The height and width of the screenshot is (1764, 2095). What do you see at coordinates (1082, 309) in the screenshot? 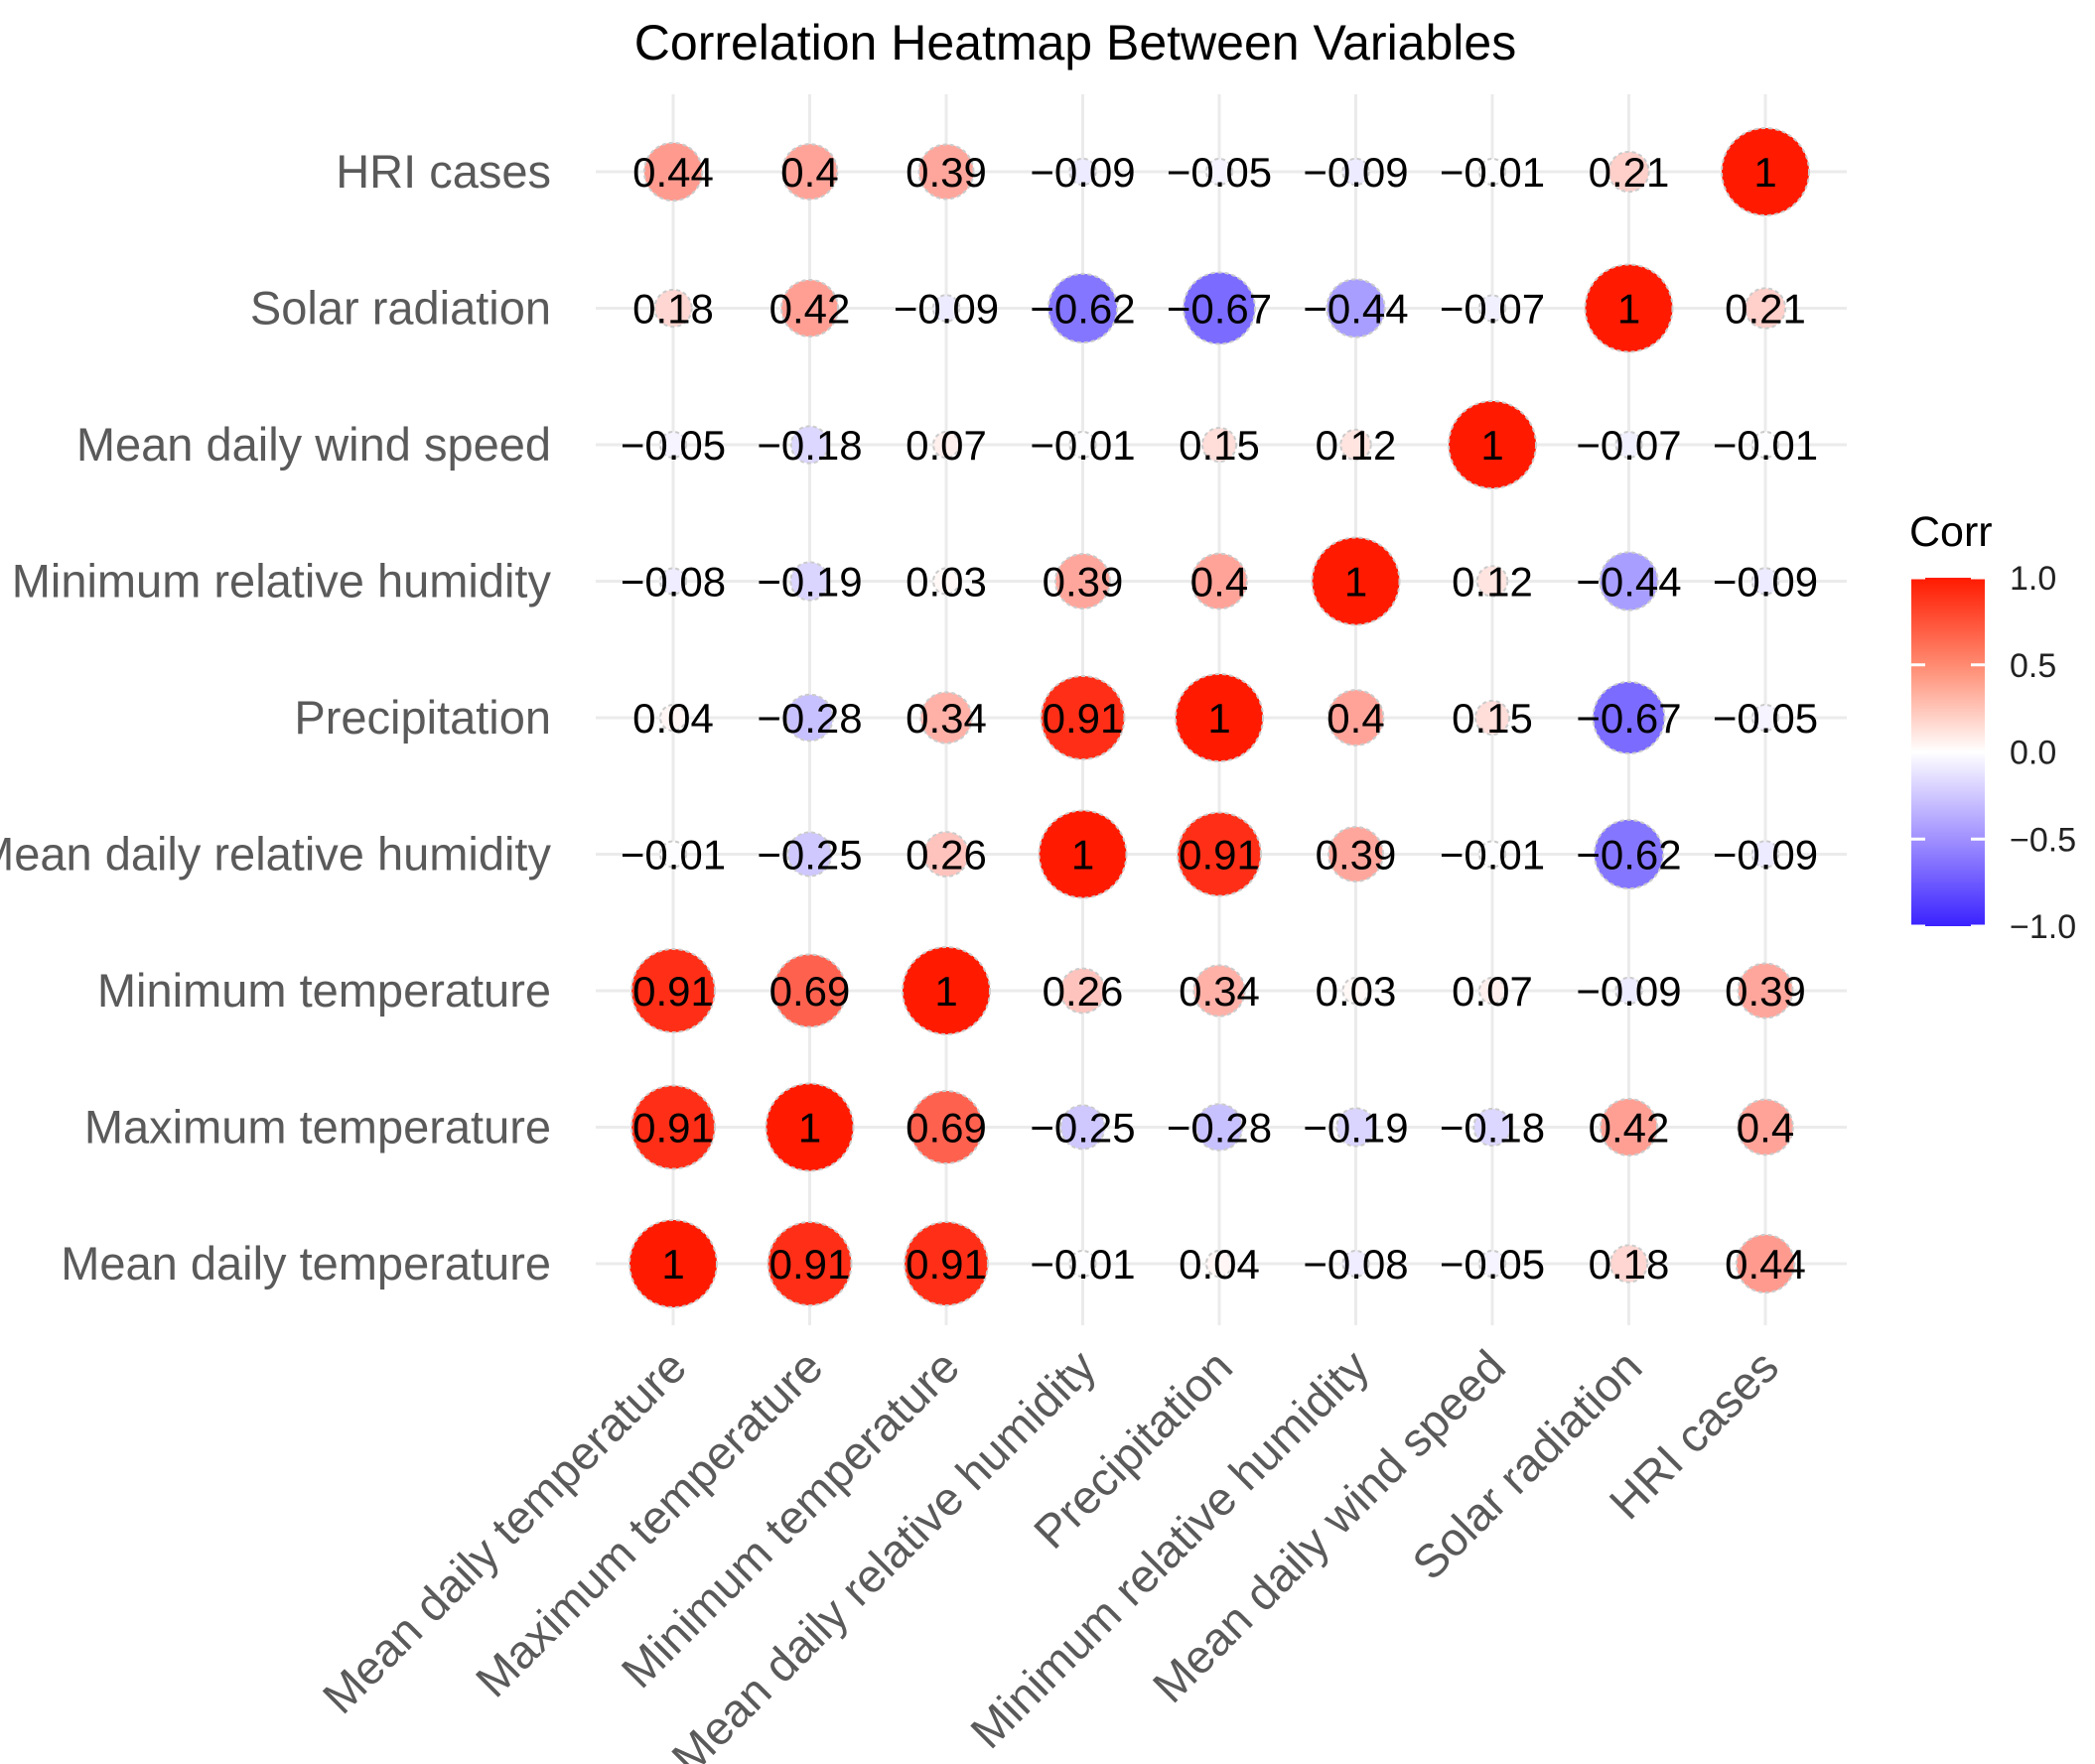
I see `value-label-mean-daily-relative-humidity-vs-solar-radiation: −0.62` at bounding box center [1082, 309].